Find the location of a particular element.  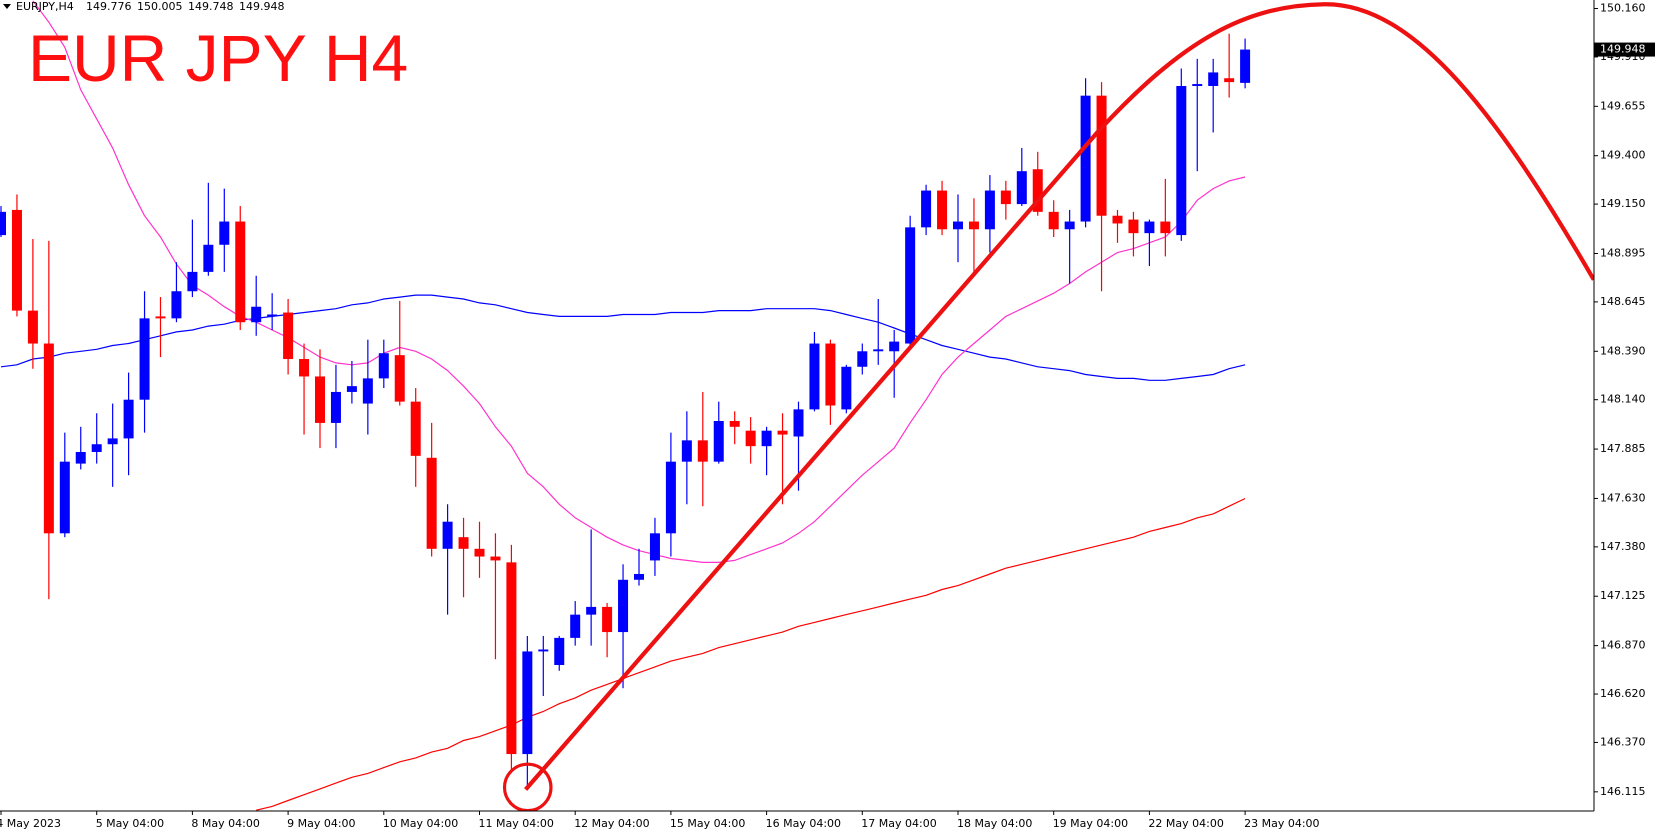

y-tick-label: 147.125 is located at coordinates (1623, 595).